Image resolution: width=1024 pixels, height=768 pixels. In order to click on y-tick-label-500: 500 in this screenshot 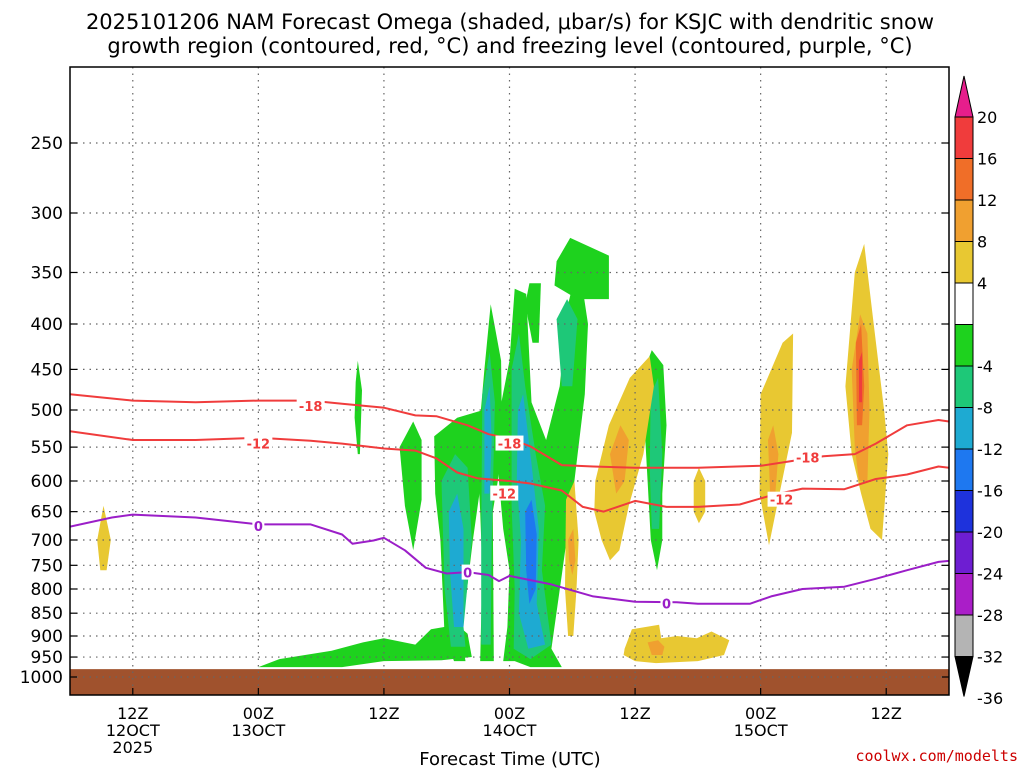, I will do `click(47, 411)`.